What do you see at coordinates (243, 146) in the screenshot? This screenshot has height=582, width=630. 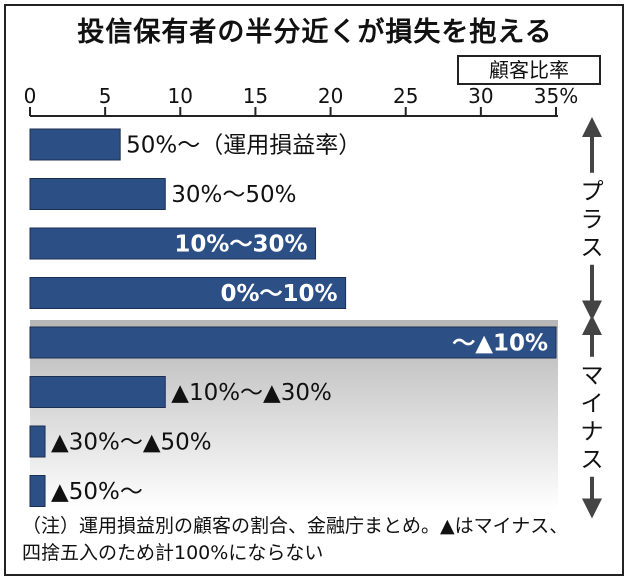 I see `bar-label: 50%～（運用損益率）` at bounding box center [243, 146].